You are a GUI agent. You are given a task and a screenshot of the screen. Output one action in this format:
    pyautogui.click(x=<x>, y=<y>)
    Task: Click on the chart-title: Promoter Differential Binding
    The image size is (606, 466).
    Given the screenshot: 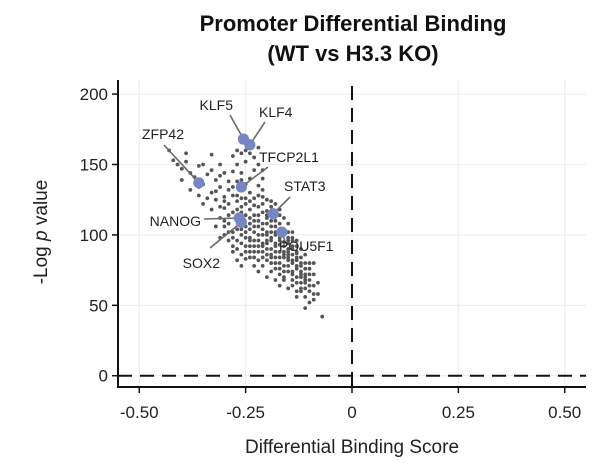 What is the action you would take?
    pyautogui.click(x=353, y=23)
    